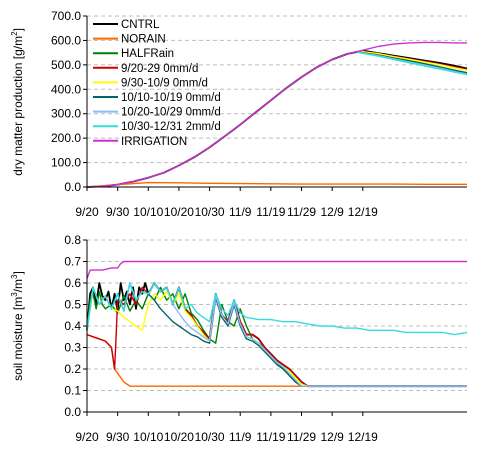 The width and height of the screenshot is (491, 450). I want to click on x-tick-label-top: 12/9, so click(332, 212).